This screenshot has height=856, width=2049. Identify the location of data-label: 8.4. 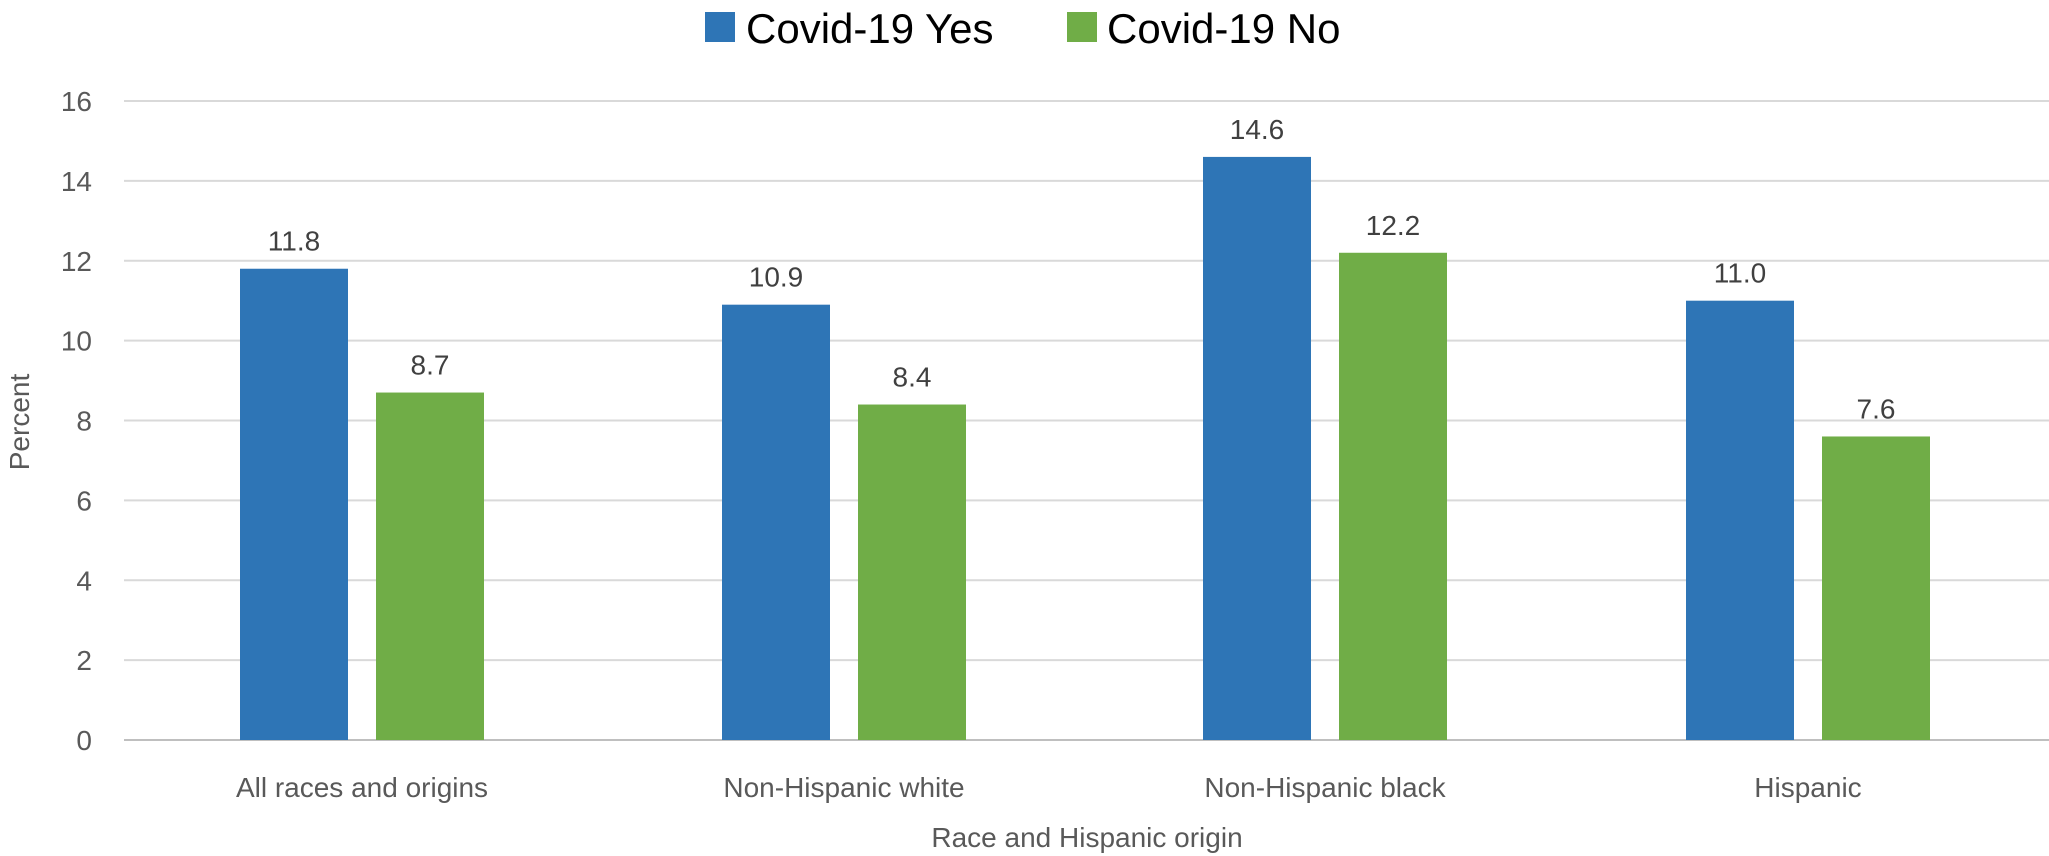
(912, 377).